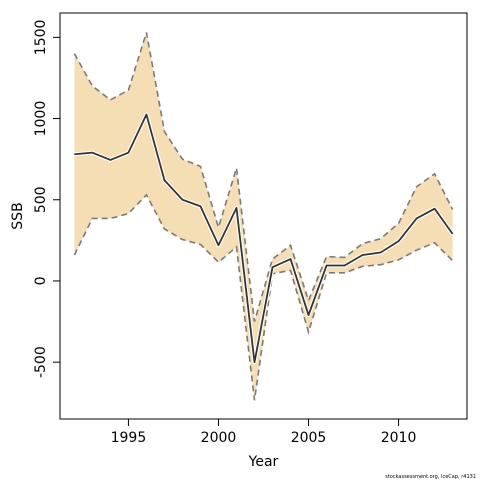 This screenshot has height=480, width=480. What do you see at coordinates (264, 432) in the screenshot?
I see `x-axis: 1995 2000 2005 2010` at bounding box center [264, 432].